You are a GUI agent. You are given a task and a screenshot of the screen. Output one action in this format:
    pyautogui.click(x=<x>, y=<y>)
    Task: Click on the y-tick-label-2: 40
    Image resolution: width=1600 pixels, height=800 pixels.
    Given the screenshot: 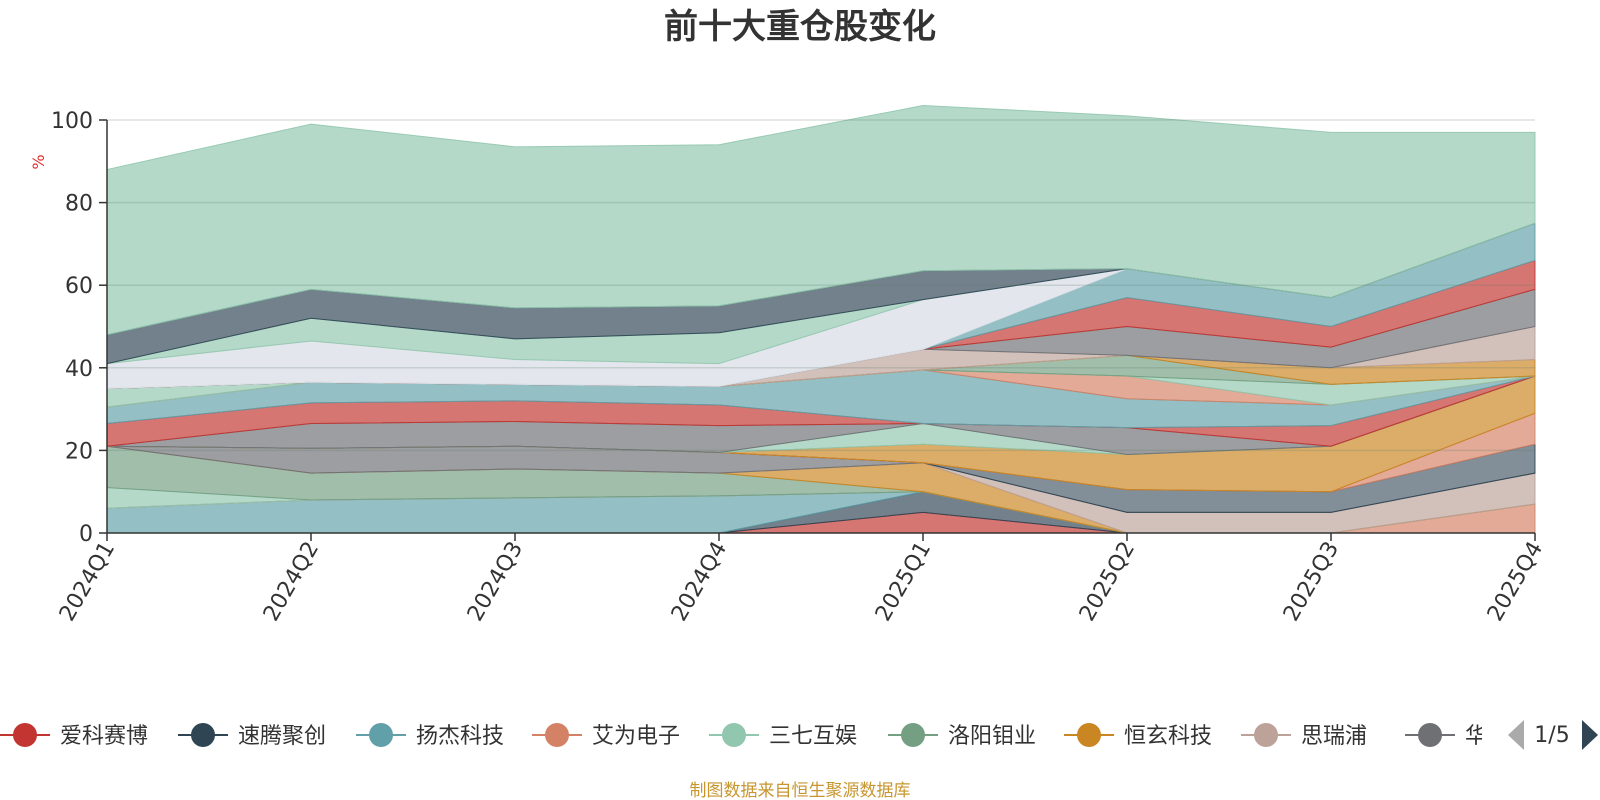 What is the action you would take?
    pyautogui.click(x=79, y=369)
    